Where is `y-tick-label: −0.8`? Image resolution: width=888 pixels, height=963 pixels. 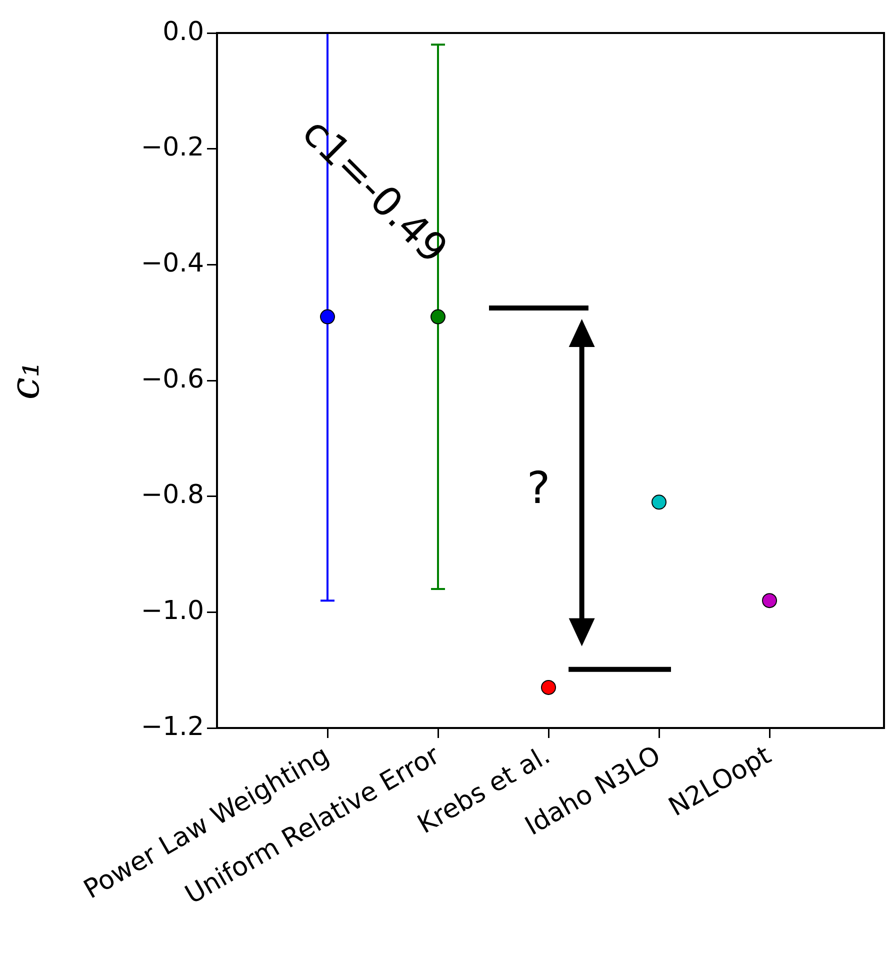
y-tick-label: −0.8 is located at coordinates (172, 495).